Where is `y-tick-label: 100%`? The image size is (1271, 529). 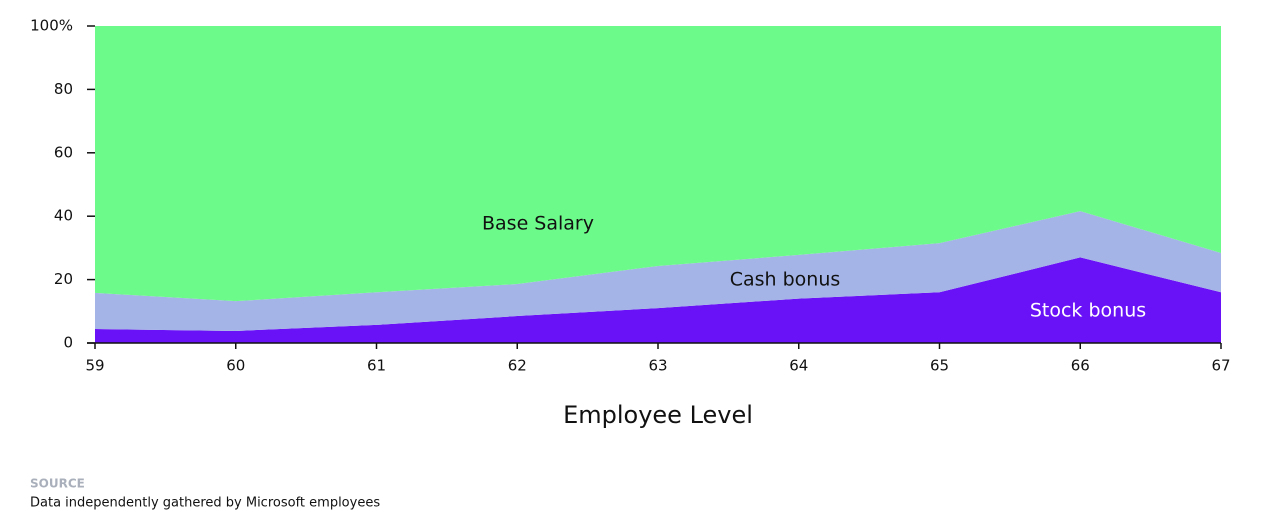 y-tick-label: 100% is located at coordinates (51, 26).